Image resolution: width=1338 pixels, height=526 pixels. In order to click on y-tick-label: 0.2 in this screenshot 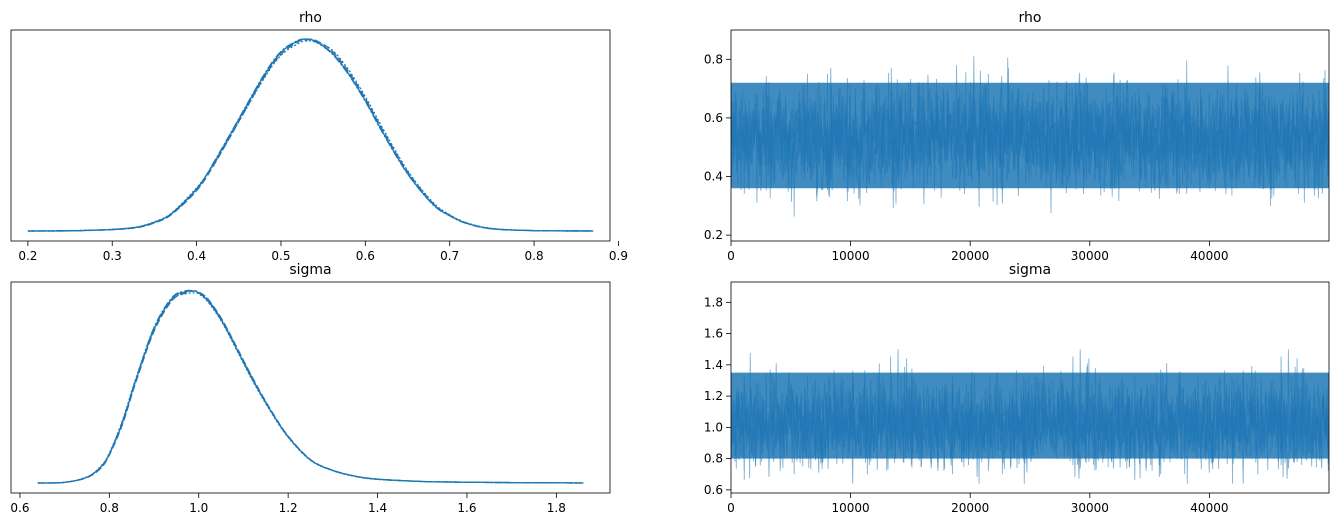, I will do `click(713, 235)`.